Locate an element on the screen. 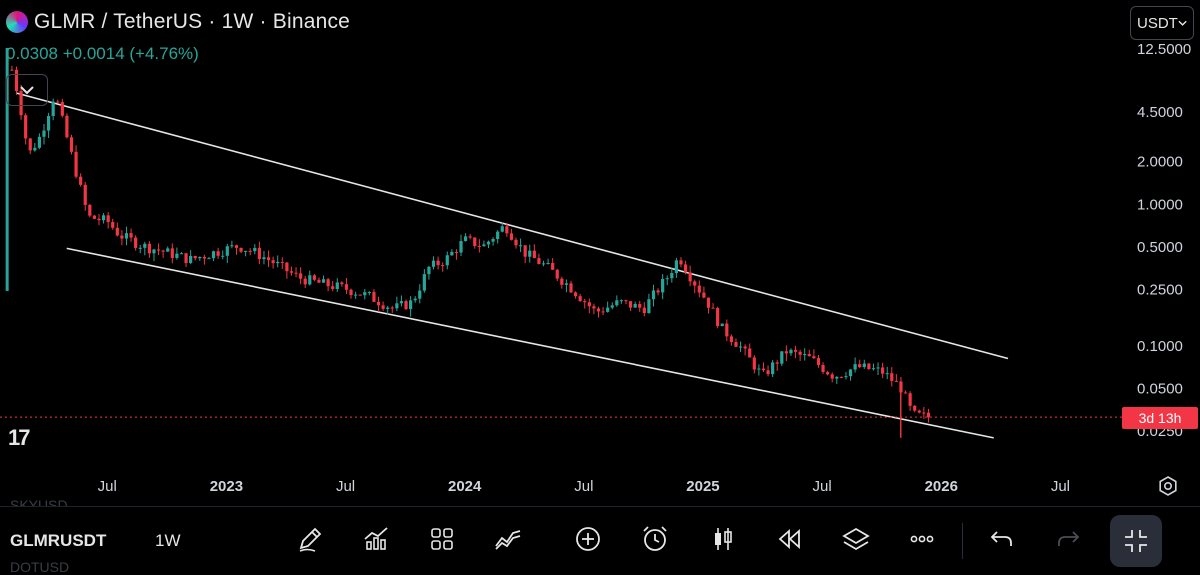 This screenshot has width=1200, height=575. replay-button is located at coordinates (790, 539).